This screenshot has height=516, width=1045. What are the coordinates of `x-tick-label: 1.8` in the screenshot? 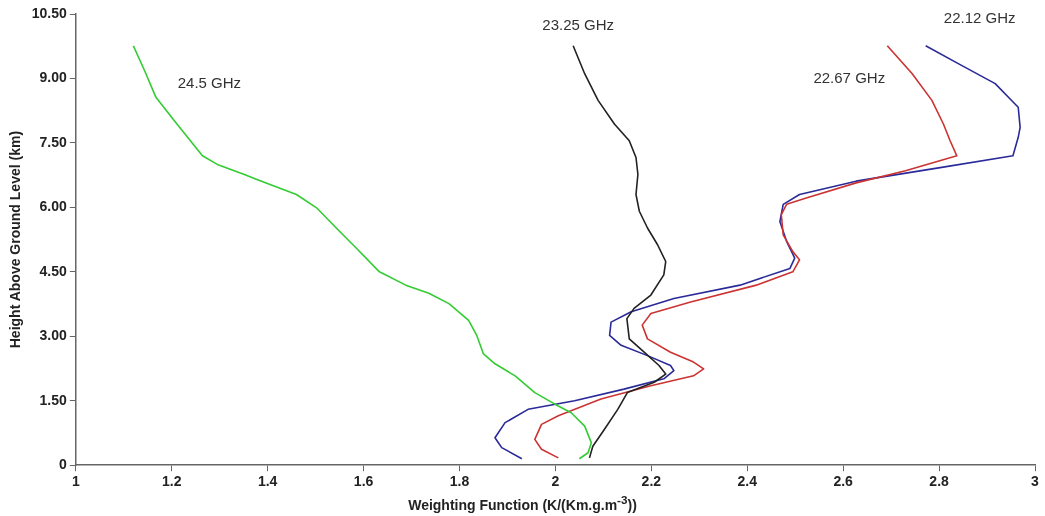 It's located at (459, 481).